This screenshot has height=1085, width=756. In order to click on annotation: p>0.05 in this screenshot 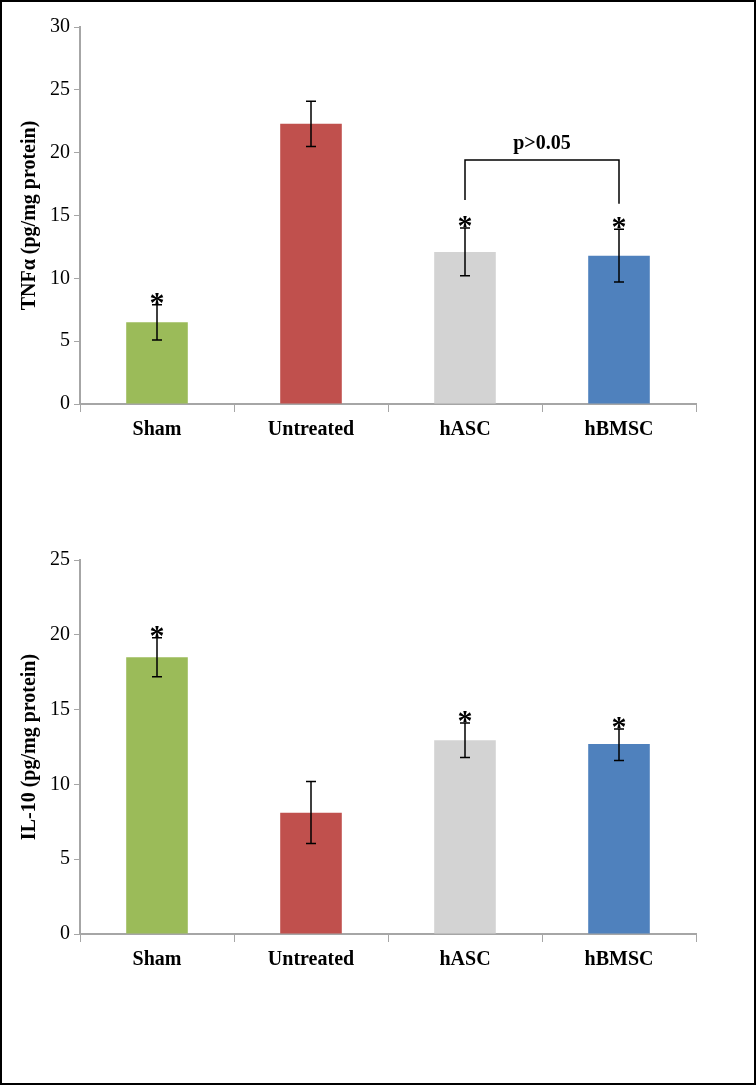, I will do `click(542, 143)`.